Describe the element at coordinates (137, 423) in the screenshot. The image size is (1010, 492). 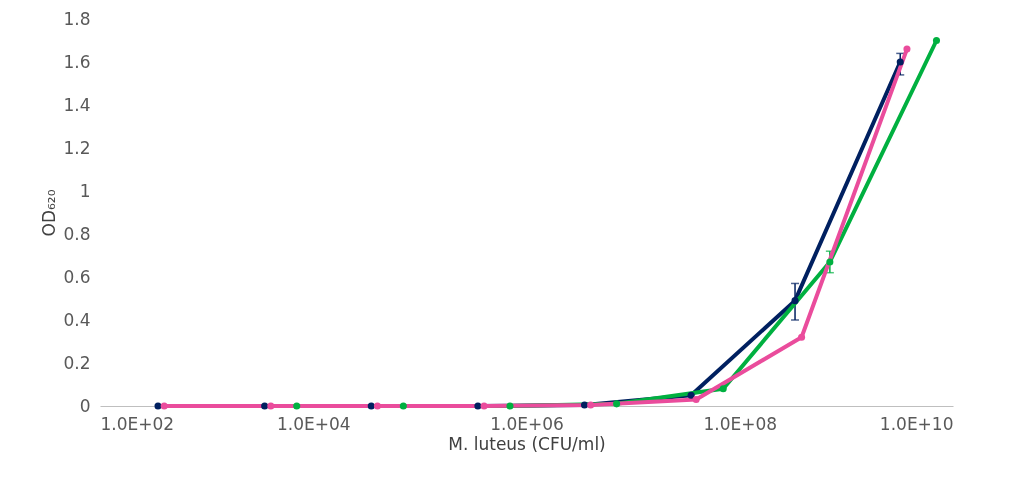
I see `x-tick-label: 1.0E+02` at that location.